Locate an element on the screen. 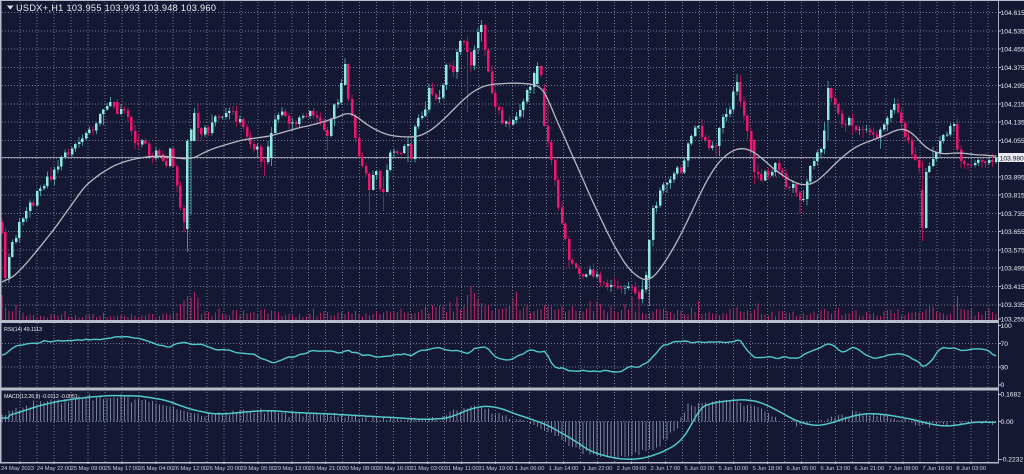 The image size is (1024, 474). svg-text: 24 May 2023 is located at coordinates (18, 469).